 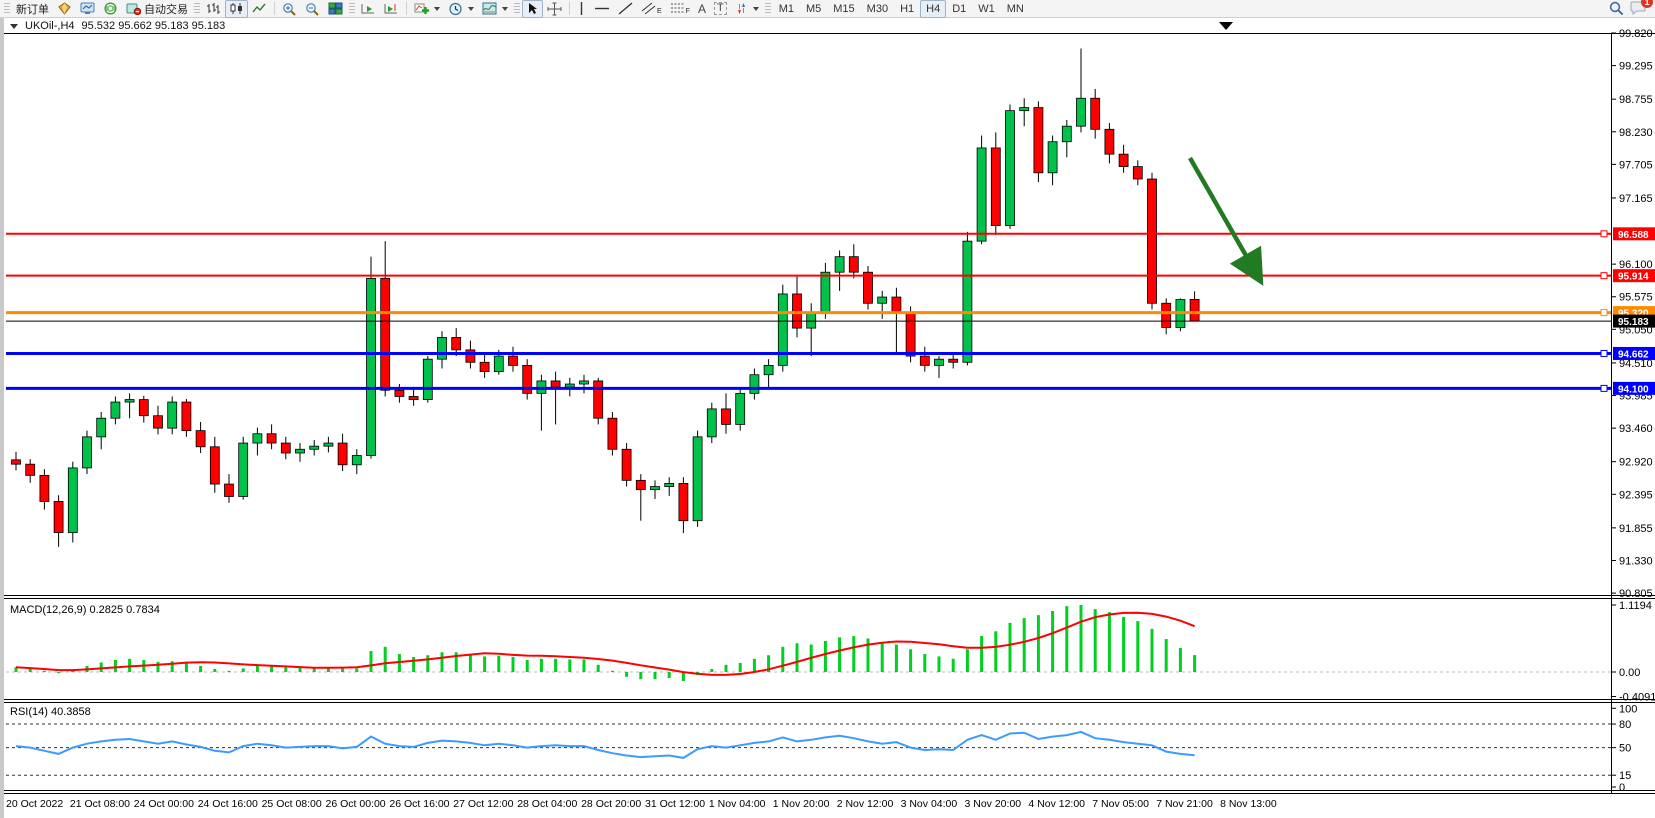 What do you see at coordinates (720, 9) in the screenshot?
I see `text-label-tool-button: T` at bounding box center [720, 9].